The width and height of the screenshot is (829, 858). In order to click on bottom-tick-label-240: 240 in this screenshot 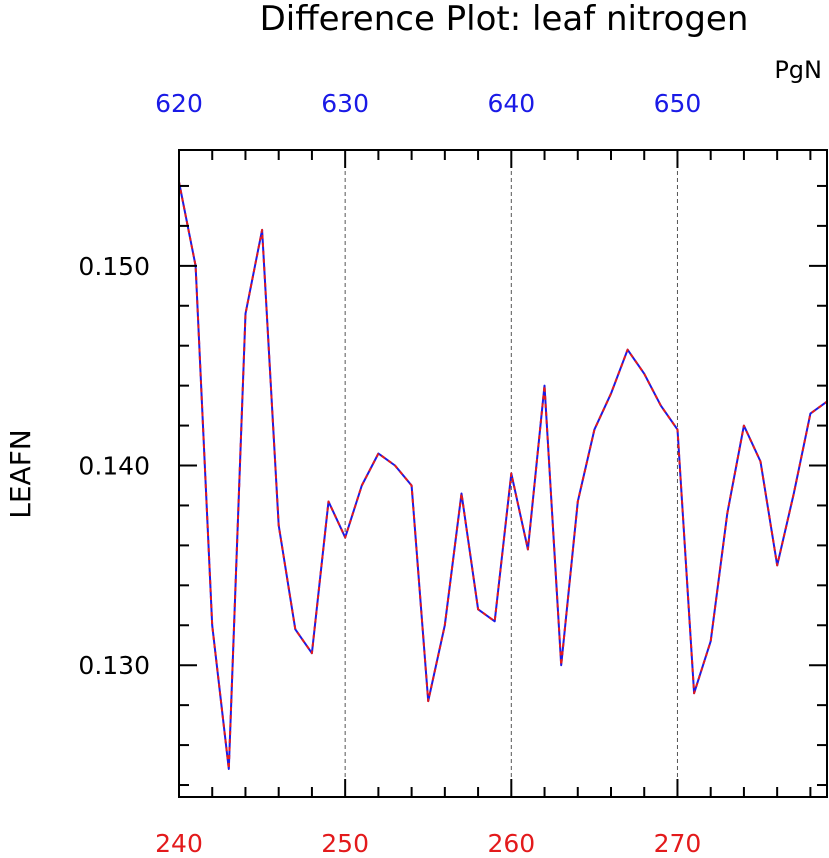, I will do `click(179, 843)`.